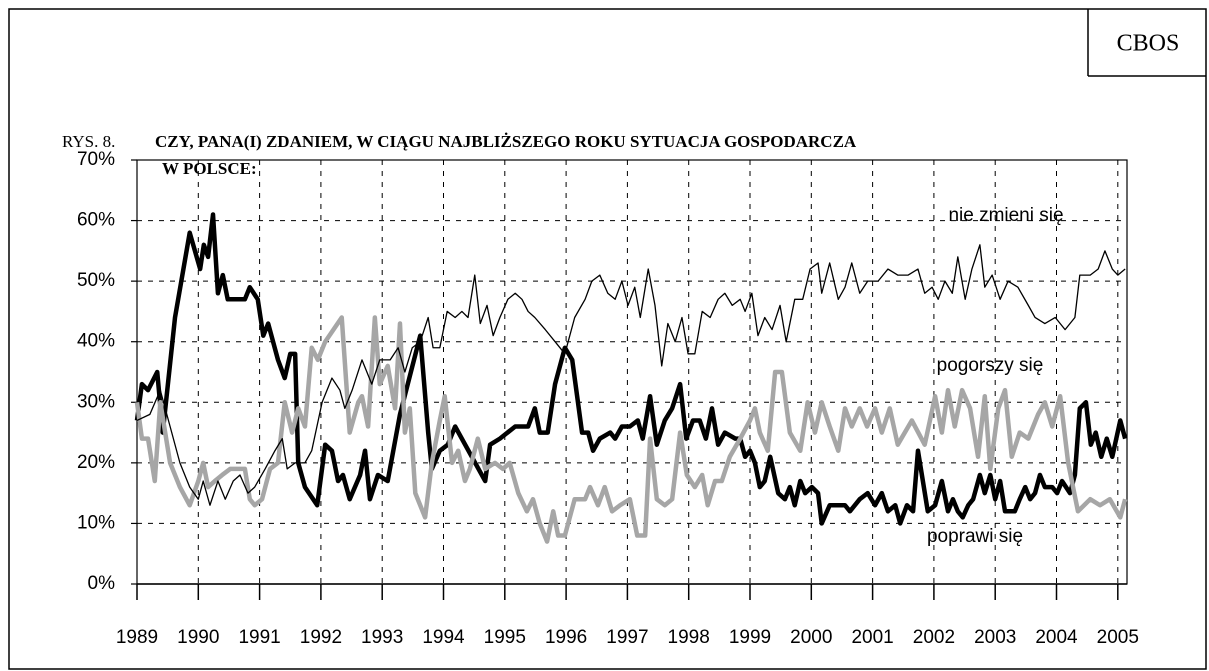 The height and width of the screenshot is (671, 1209). What do you see at coordinates (811, 637) in the screenshot?
I see `x-tick-label: 2000` at bounding box center [811, 637].